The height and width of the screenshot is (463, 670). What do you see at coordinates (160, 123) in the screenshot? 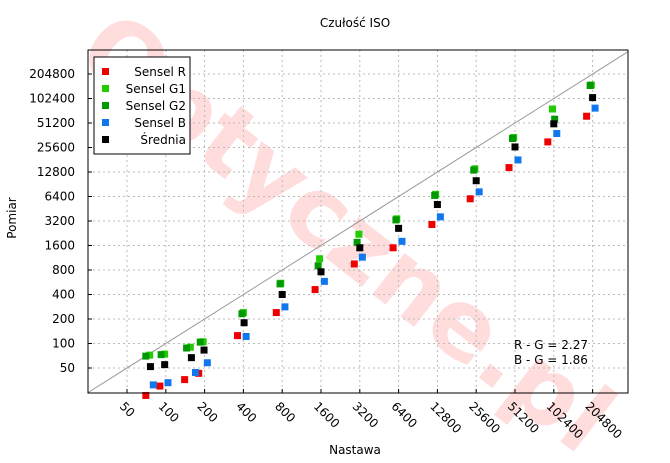
I see `legend-label: Sensel B` at bounding box center [160, 123].